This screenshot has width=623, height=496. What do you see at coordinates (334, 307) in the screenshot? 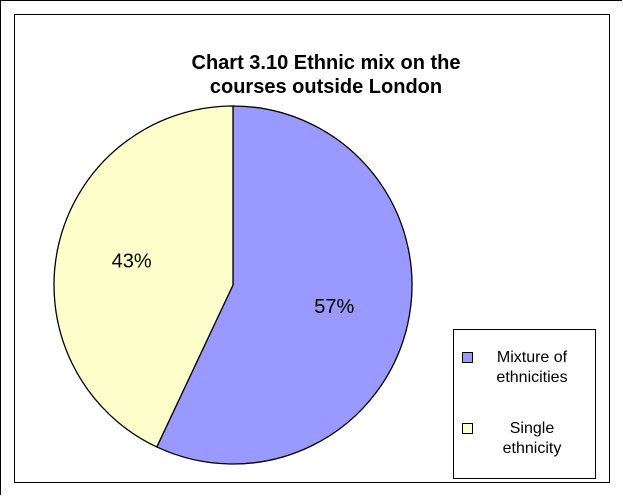
I see `pie-data-label-mixture: 57%` at bounding box center [334, 307].